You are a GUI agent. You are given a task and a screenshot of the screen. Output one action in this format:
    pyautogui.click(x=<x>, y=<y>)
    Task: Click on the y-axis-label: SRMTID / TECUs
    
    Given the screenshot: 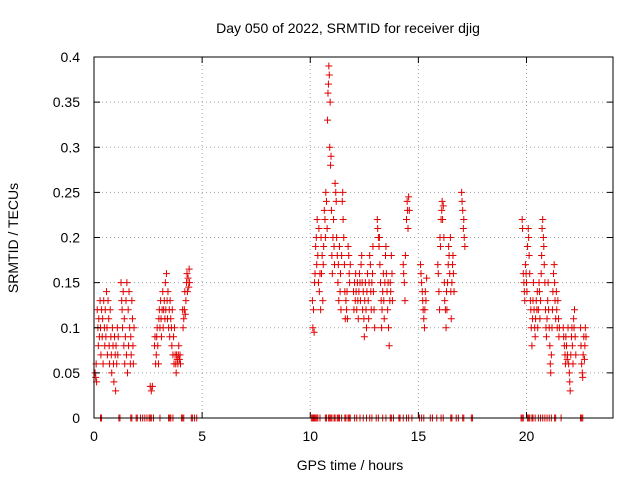 What is the action you would take?
    pyautogui.click(x=13, y=238)
    